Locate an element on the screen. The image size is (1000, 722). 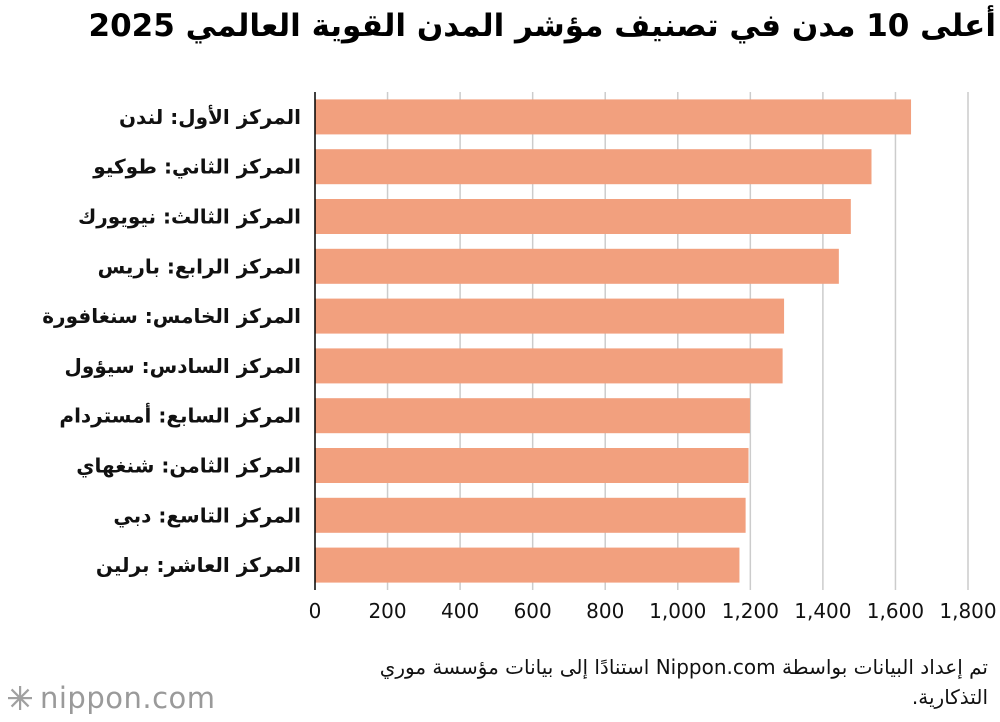
x-tick-label: 600 is located at coordinates (533, 611).